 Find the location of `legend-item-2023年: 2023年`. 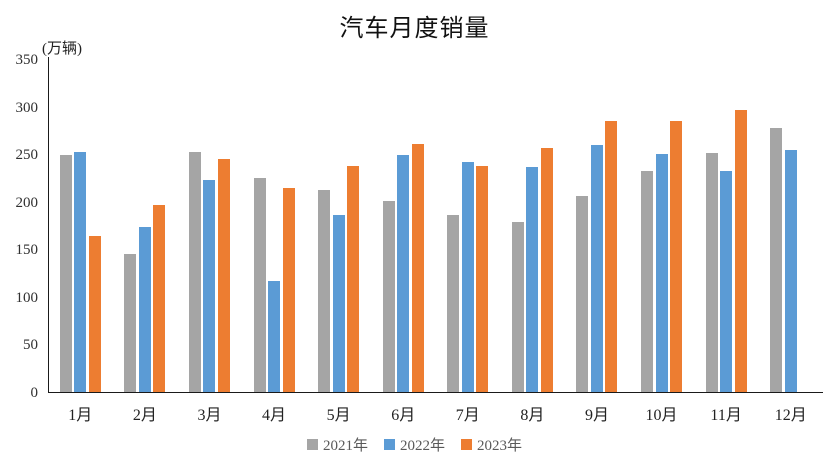

legend-item-2023年: 2023年 is located at coordinates (491, 444).